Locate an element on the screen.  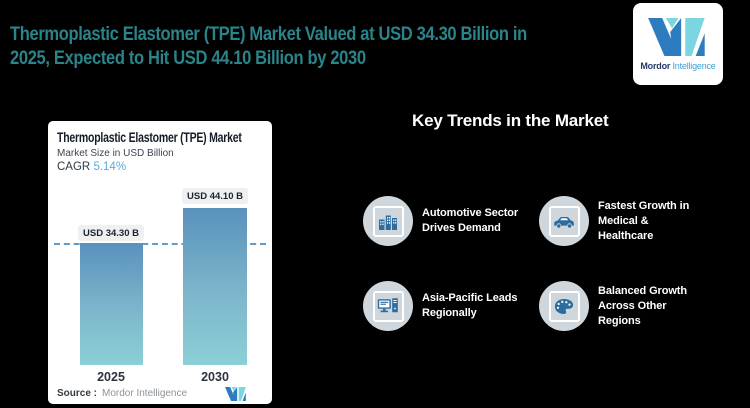
trend-item-medical: Fastest Growth in Medical & Healthcare is located at coordinates (614, 221).